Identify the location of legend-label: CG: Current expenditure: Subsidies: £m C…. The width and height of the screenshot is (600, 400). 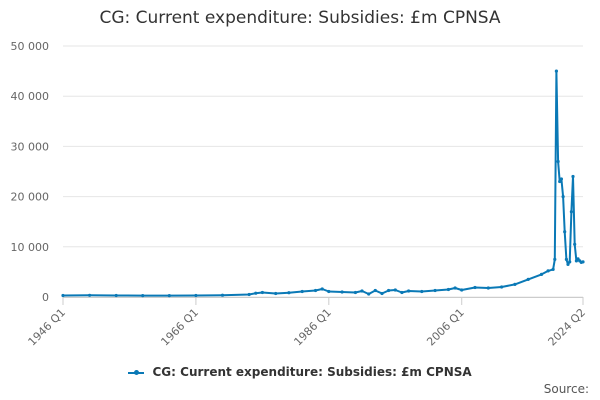
(312, 372).